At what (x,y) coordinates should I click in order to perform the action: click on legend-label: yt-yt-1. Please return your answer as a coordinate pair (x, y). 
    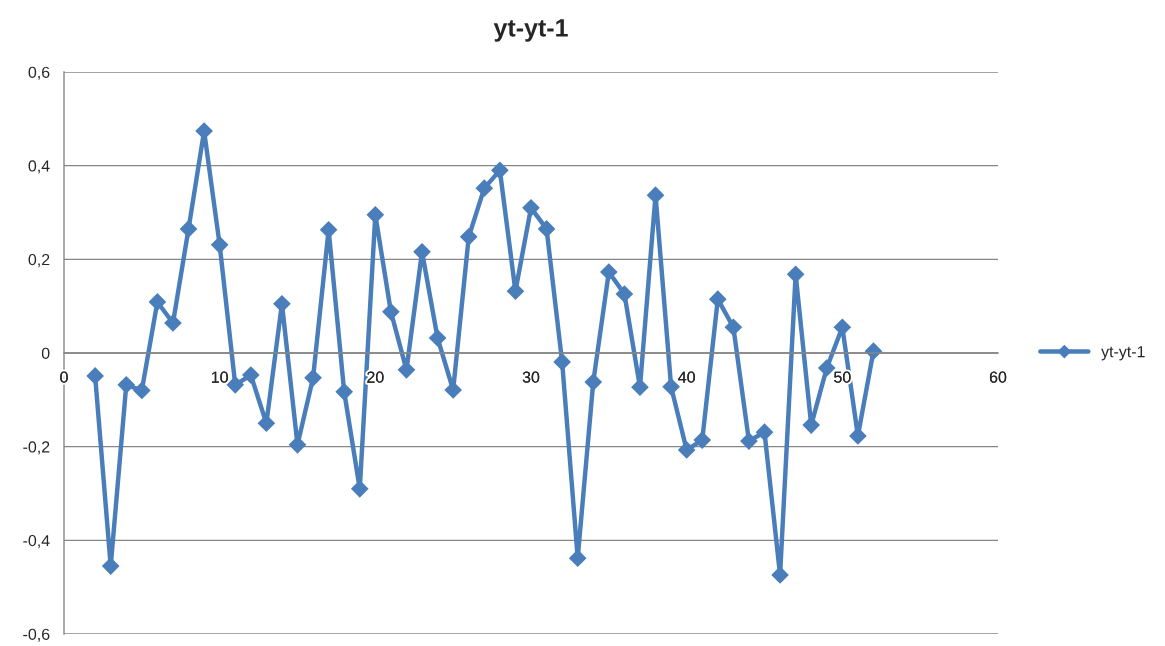
    Looking at the image, I should click on (1123, 353).